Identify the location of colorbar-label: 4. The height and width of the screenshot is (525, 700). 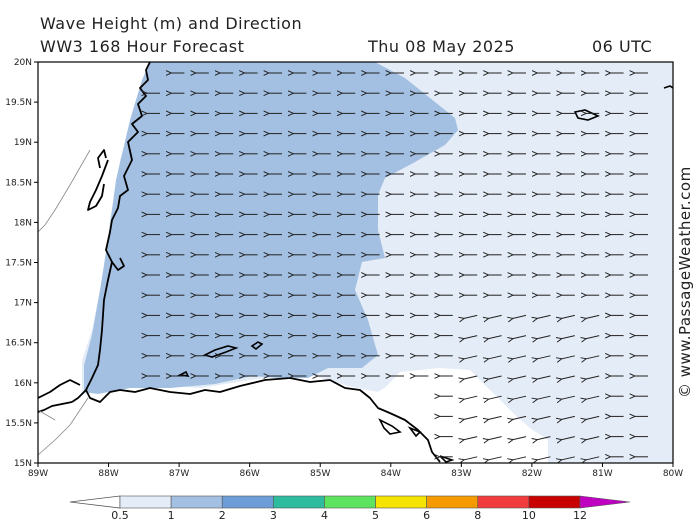
(324, 515).